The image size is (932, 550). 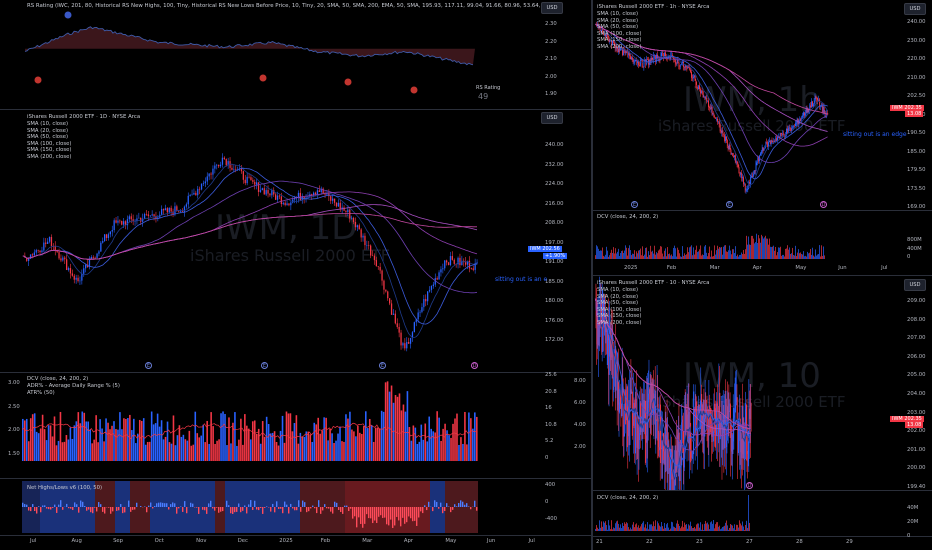 I want to click on adr-legend: ADR% - Average Daily Range % (5), so click(x=73, y=386).